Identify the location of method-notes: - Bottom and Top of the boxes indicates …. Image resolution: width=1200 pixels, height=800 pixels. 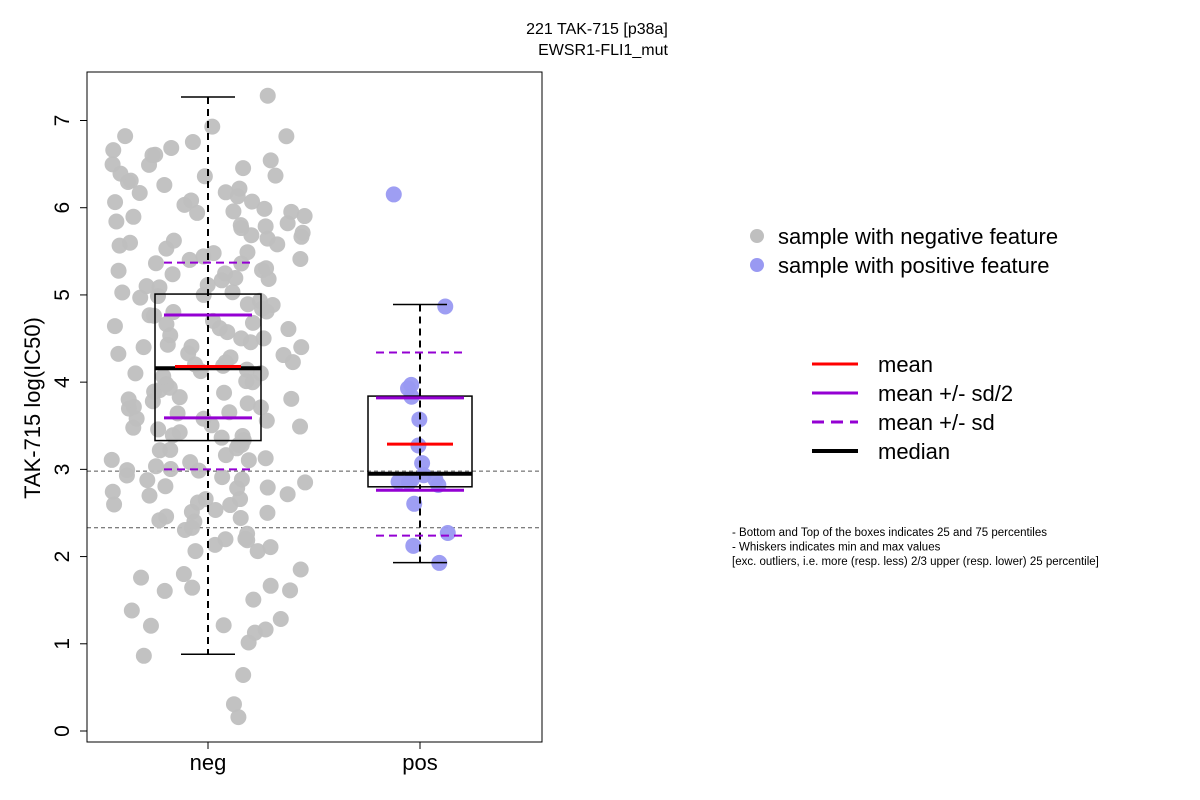
(915, 547).